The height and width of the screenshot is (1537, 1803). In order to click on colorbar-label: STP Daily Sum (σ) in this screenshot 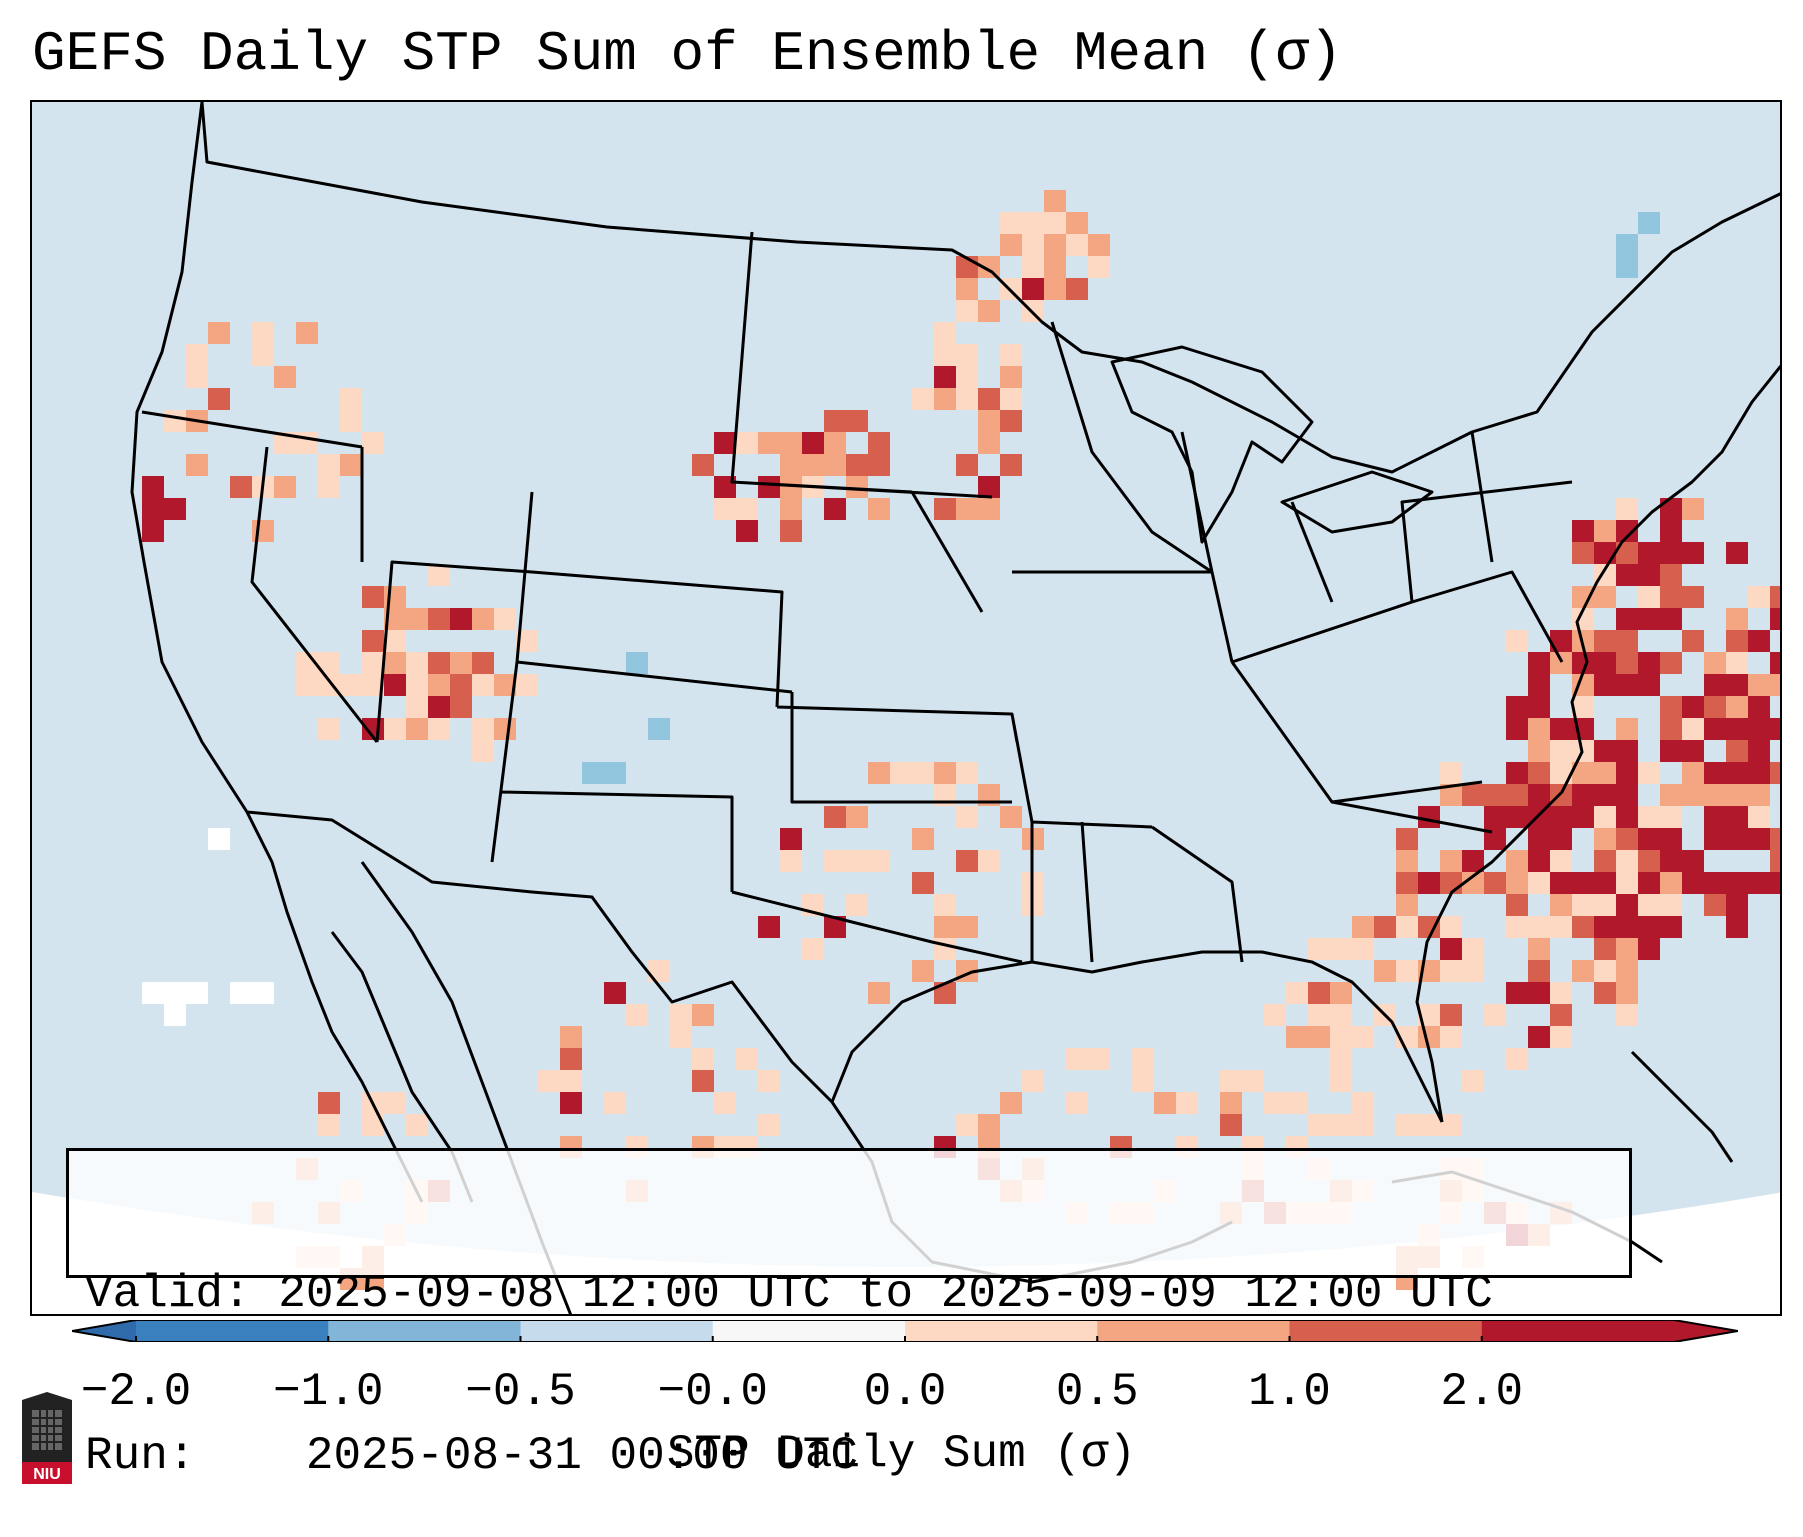, I will do `click(901, 1454)`.